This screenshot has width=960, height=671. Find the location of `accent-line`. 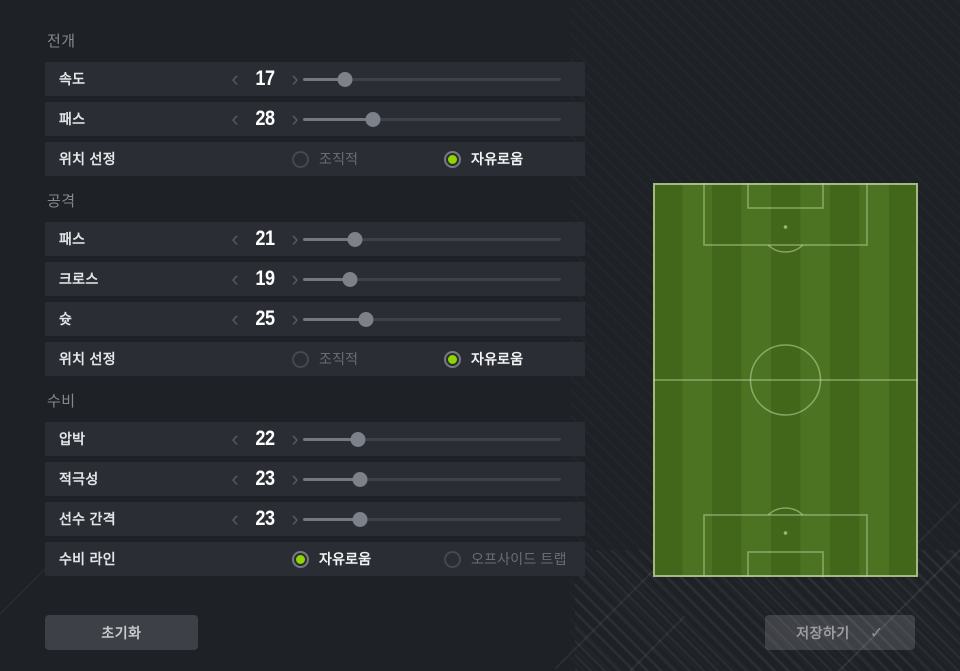

accent-line is located at coordinates (25, 606).